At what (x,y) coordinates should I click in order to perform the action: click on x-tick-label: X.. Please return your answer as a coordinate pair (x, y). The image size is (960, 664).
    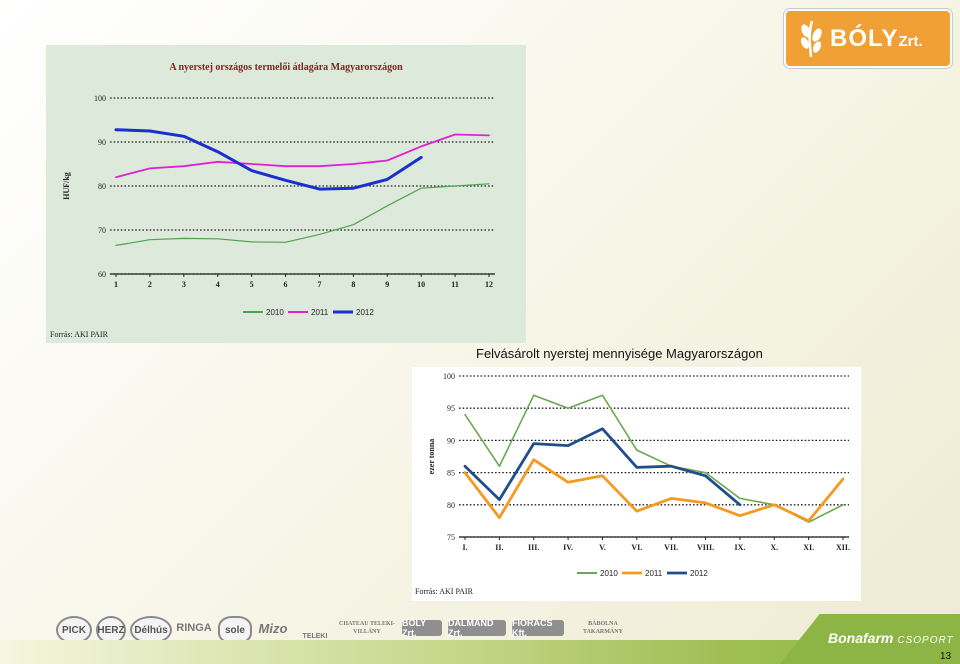
    Looking at the image, I should click on (774, 547).